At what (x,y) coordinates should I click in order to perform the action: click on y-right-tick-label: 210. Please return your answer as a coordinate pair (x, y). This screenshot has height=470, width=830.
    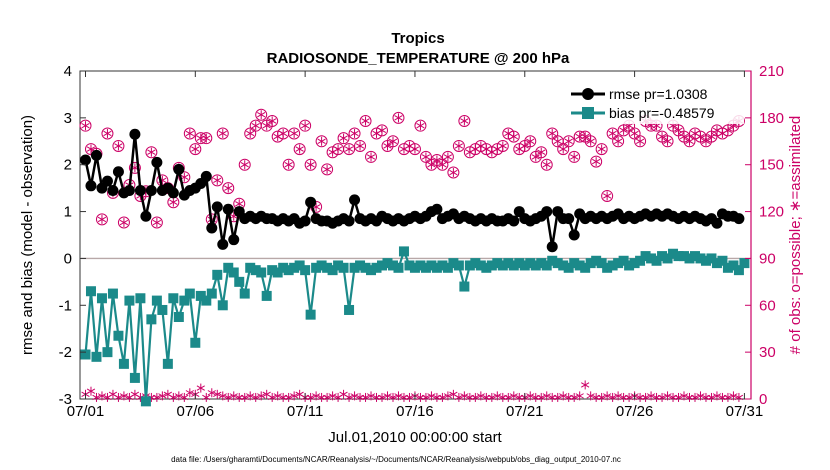
    Looking at the image, I should click on (771, 71).